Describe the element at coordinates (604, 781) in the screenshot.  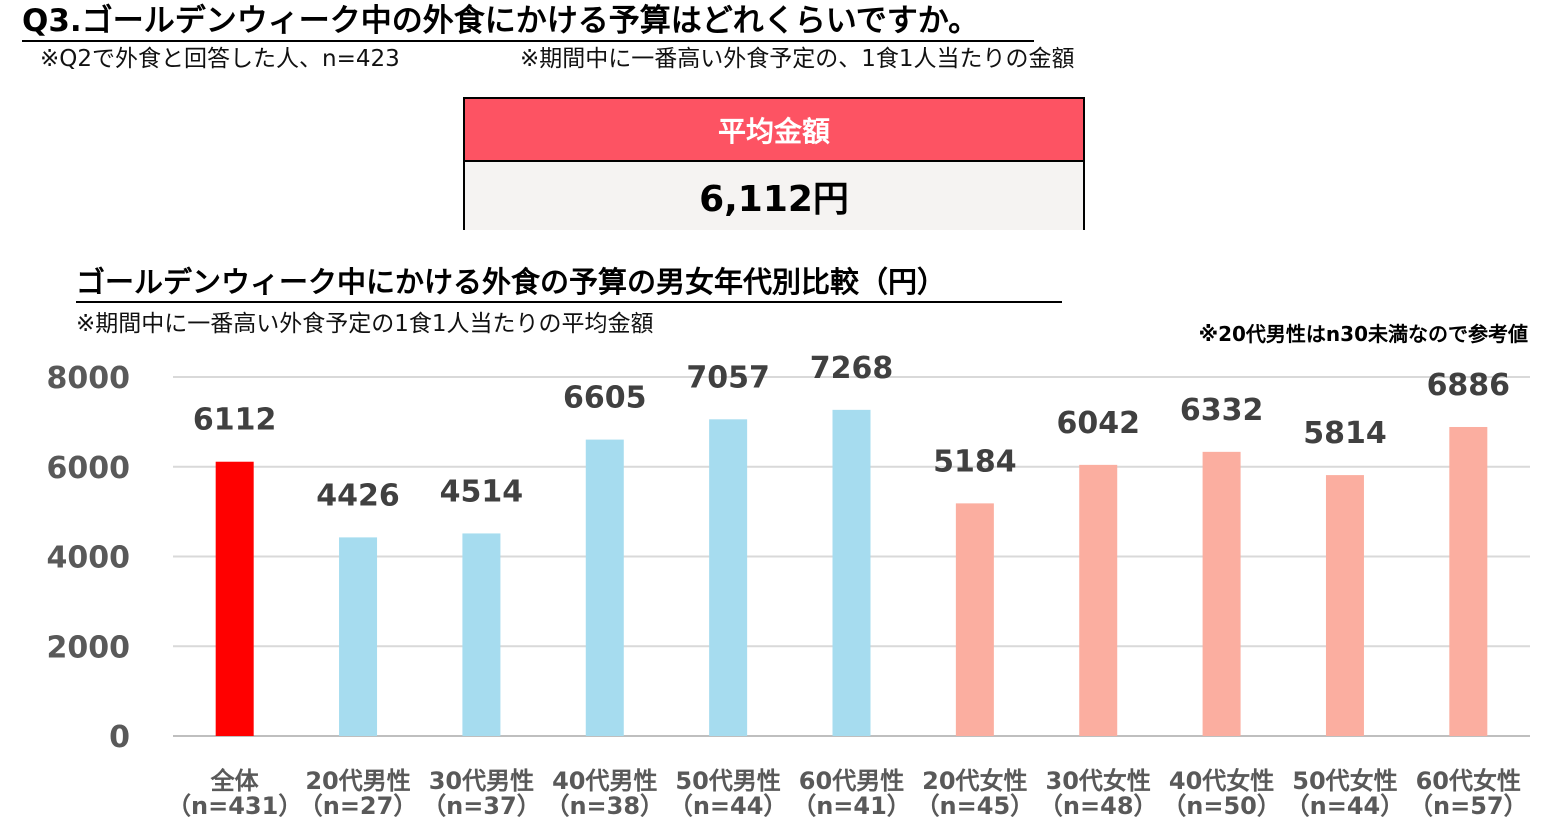
I see `x-category-label: 40代男性` at that location.